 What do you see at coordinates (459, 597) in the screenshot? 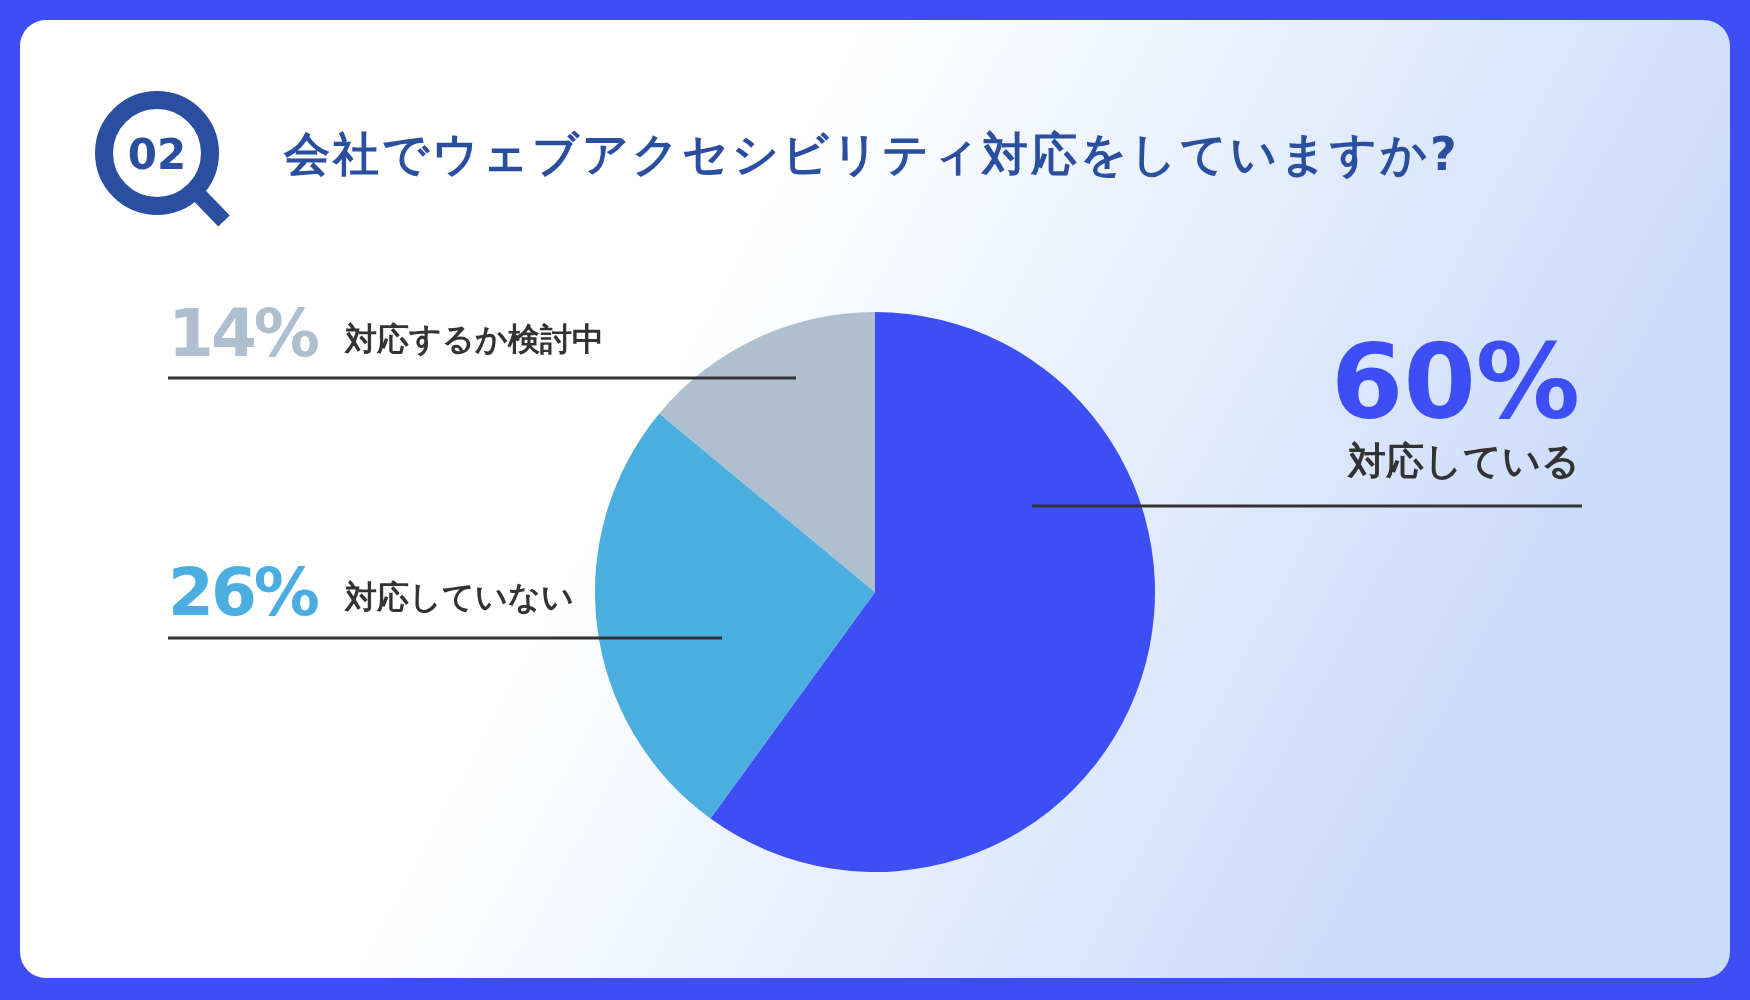
I see `slice-label: 対応していない` at bounding box center [459, 597].